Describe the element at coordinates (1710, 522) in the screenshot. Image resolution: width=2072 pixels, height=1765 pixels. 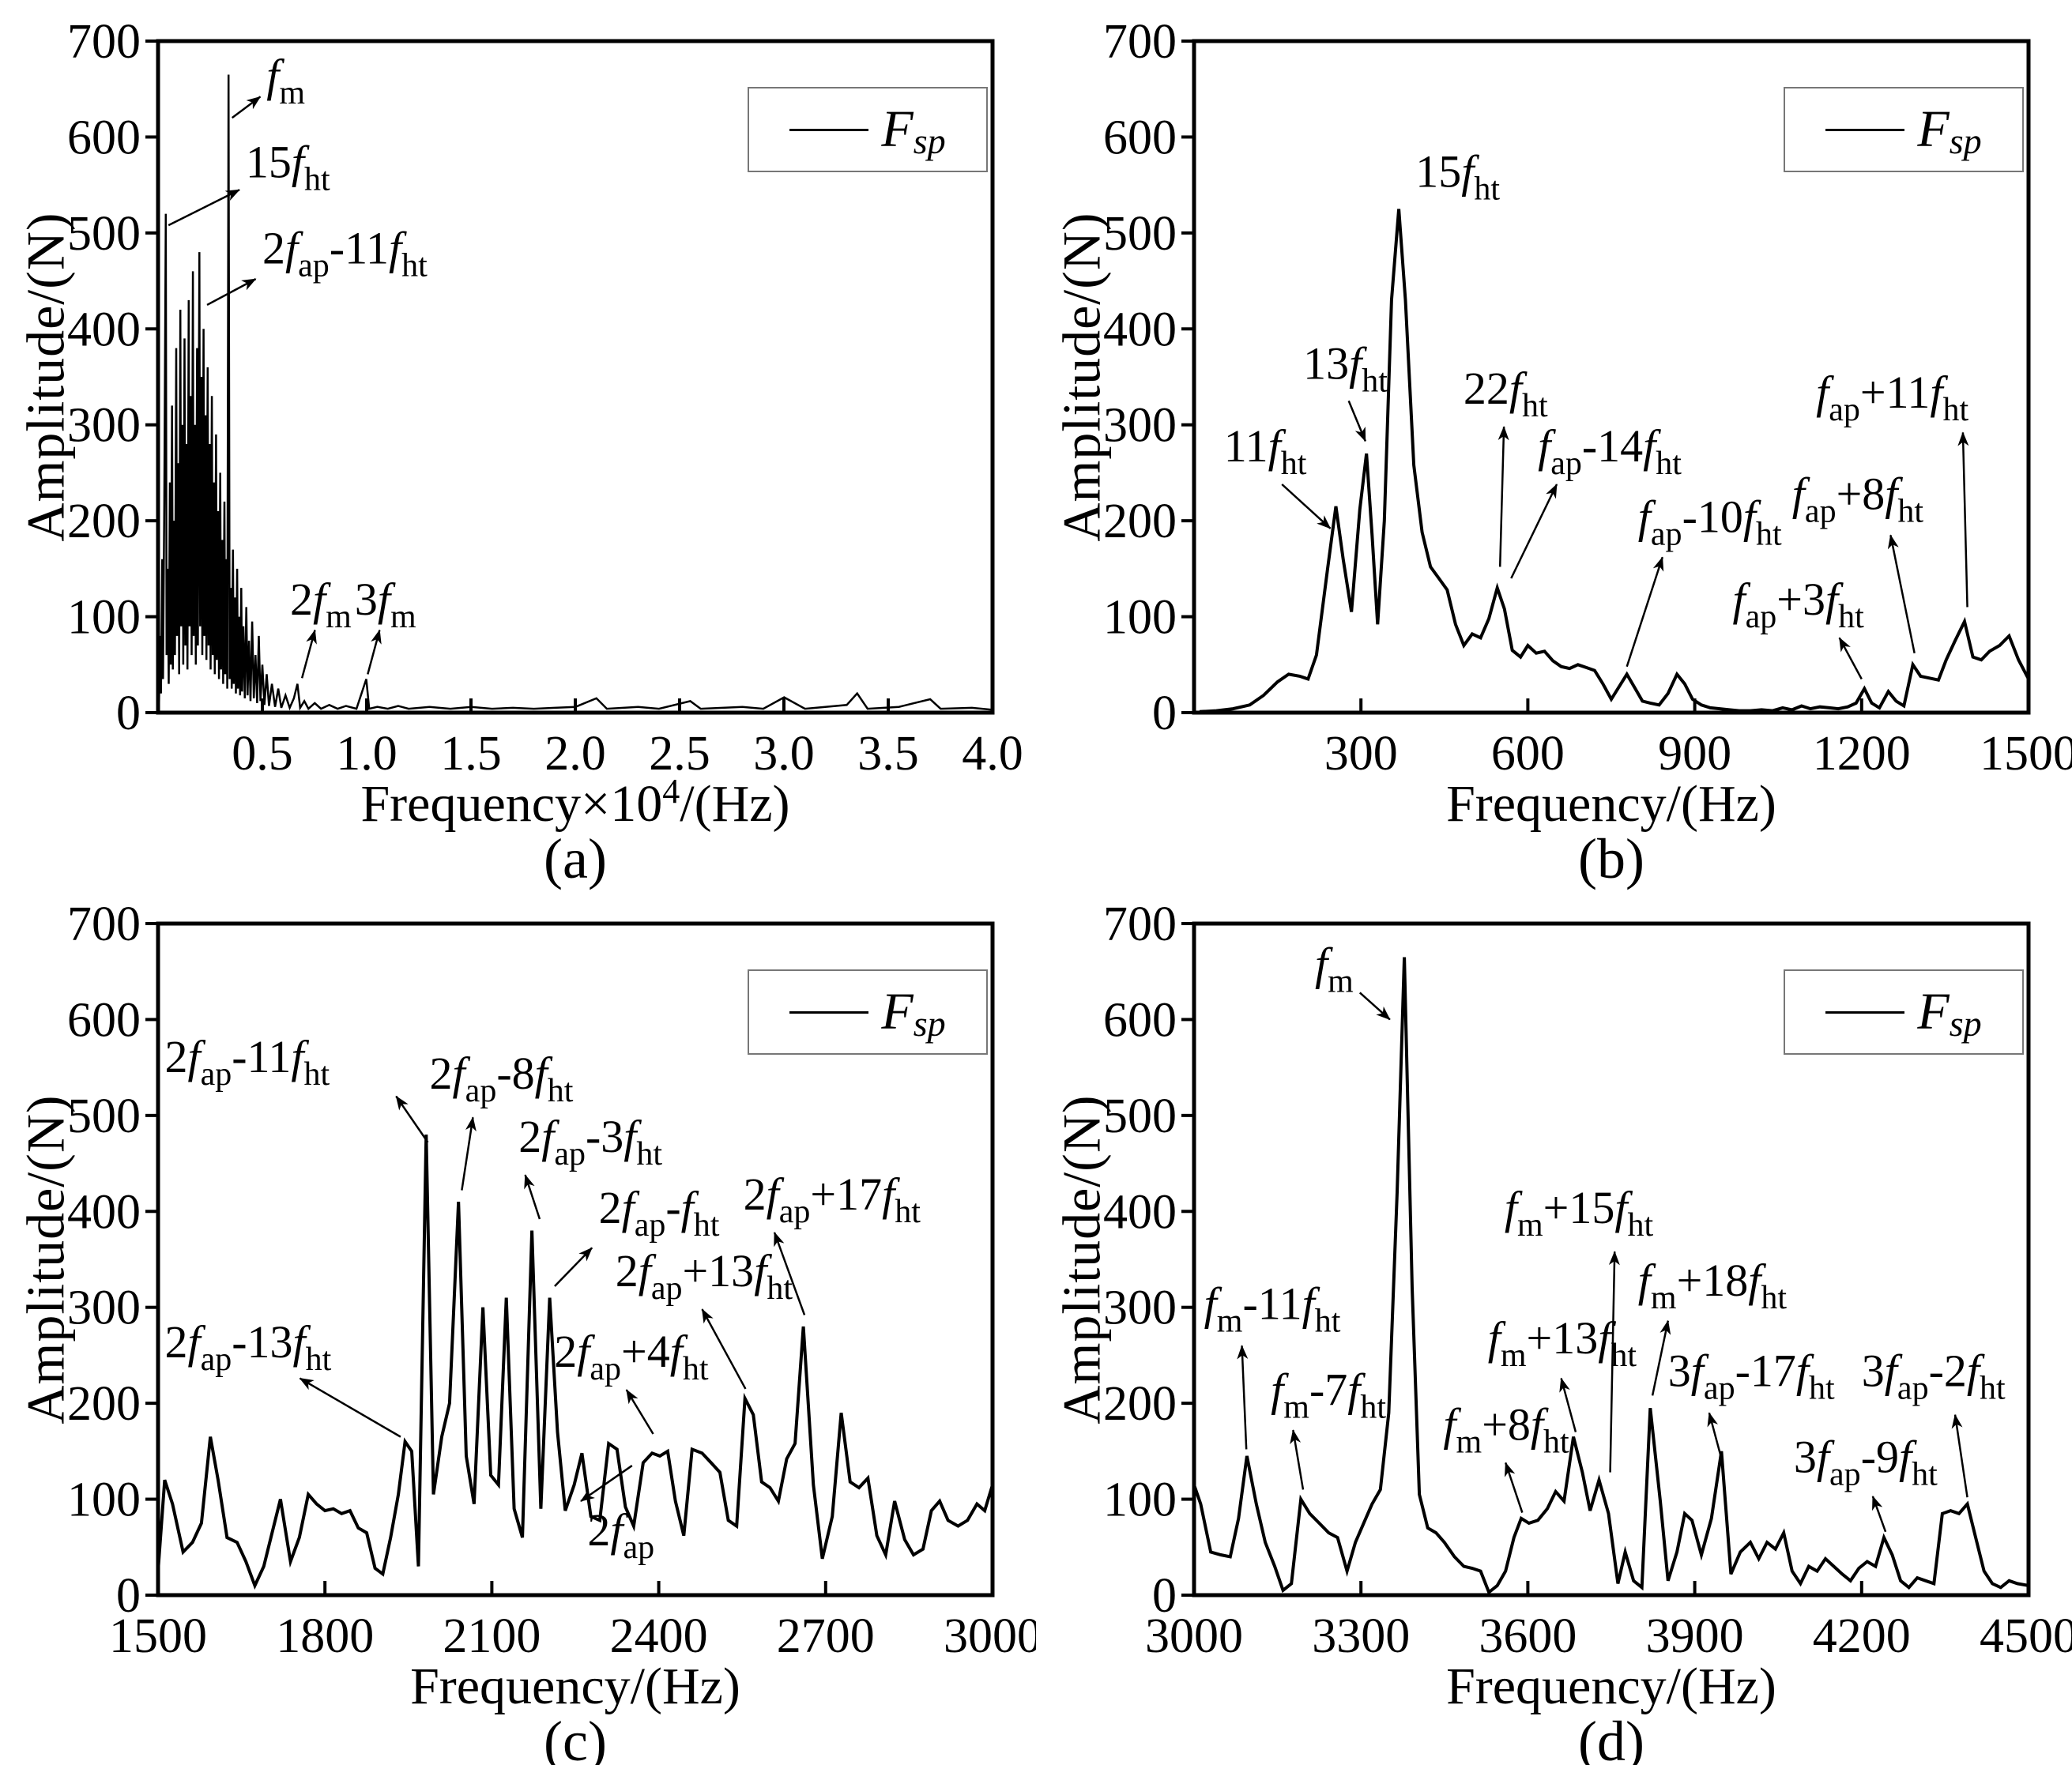
I see `annotation-label: fap-10fht` at that location.